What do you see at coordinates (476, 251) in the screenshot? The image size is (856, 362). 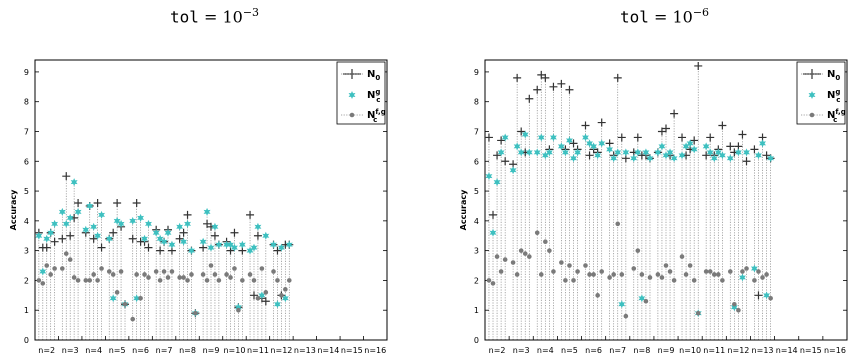 I see `y-tick-label: 3` at bounding box center [476, 251].